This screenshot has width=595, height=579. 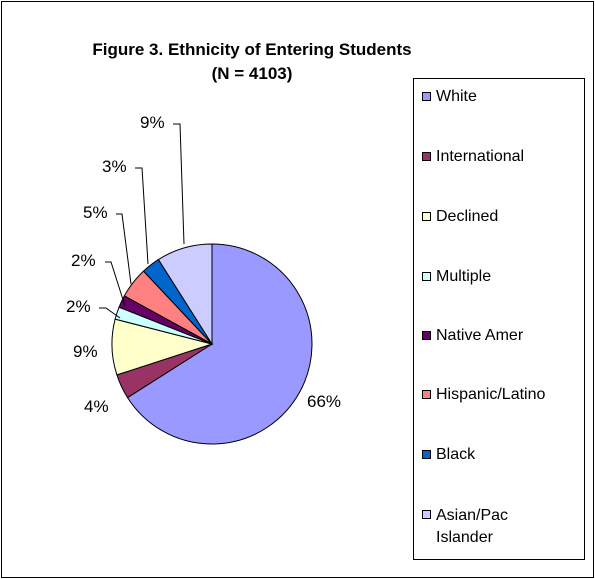 I want to click on data-label: 5%, so click(x=95, y=212).